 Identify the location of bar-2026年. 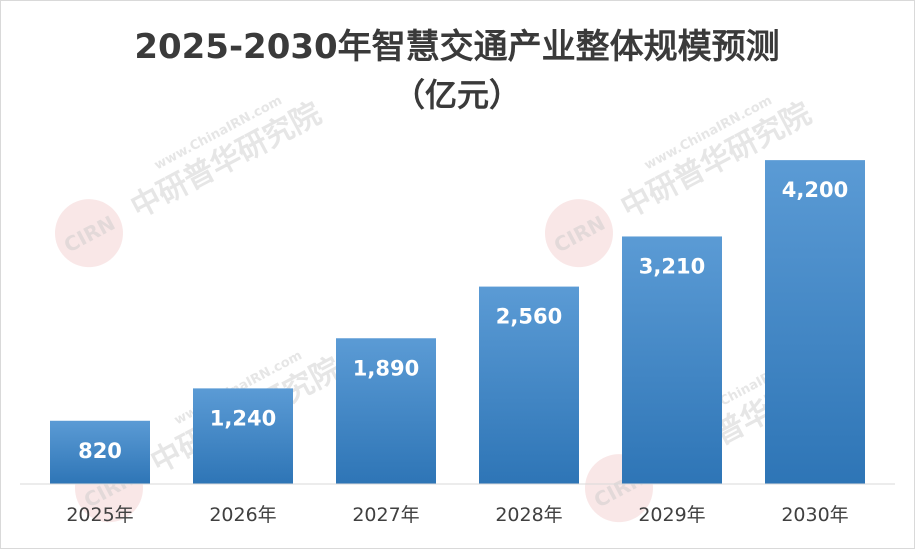
(243, 436).